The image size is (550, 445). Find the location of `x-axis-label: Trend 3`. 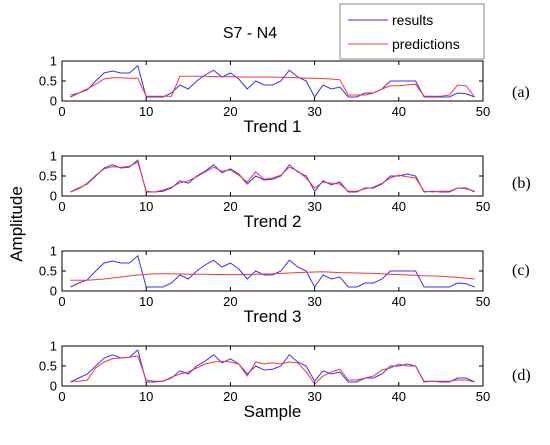

x-axis-label: Trend 3 is located at coordinates (273, 316).